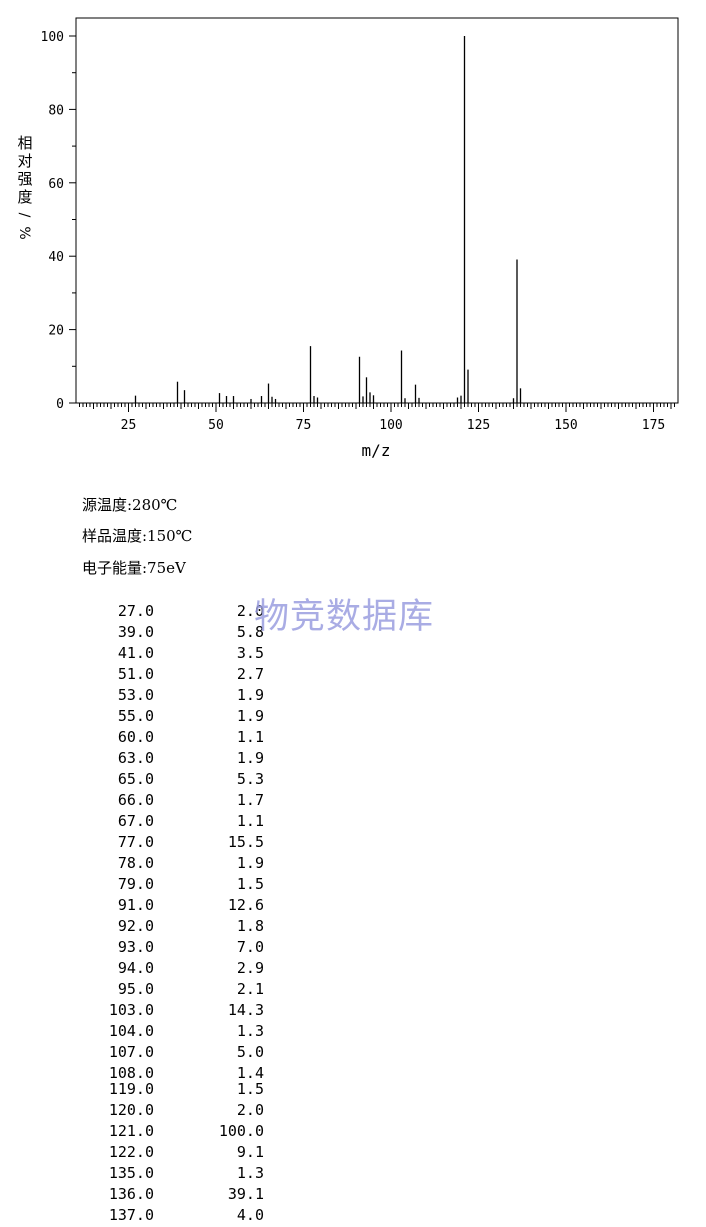 The width and height of the screenshot is (706, 1227). Describe the element at coordinates (250, 800) in the screenshot. I see `peak-intensity: 1.7` at that location.